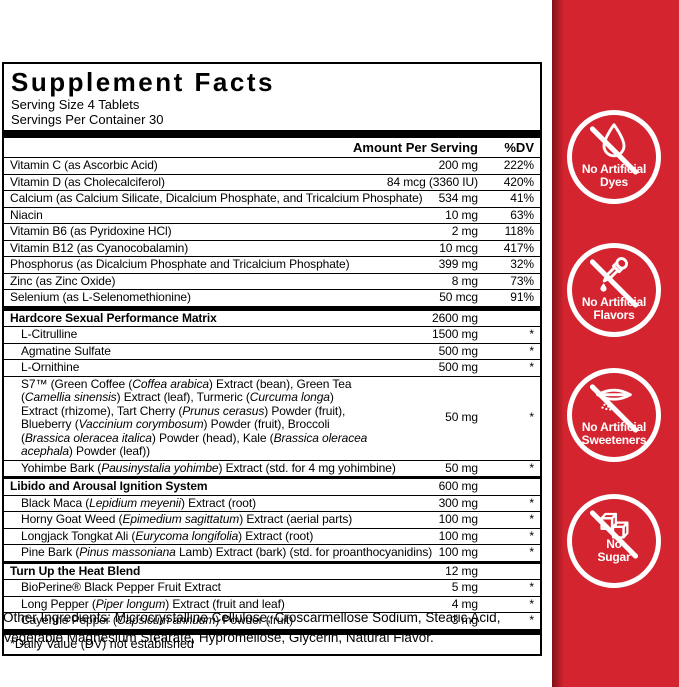 Image resolution: width=679 pixels, height=687 pixels. What do you see at coordinates (519, 231) in the screenshot?
I see `ingredient-dv: 118%` at bounding box center [519, 231].